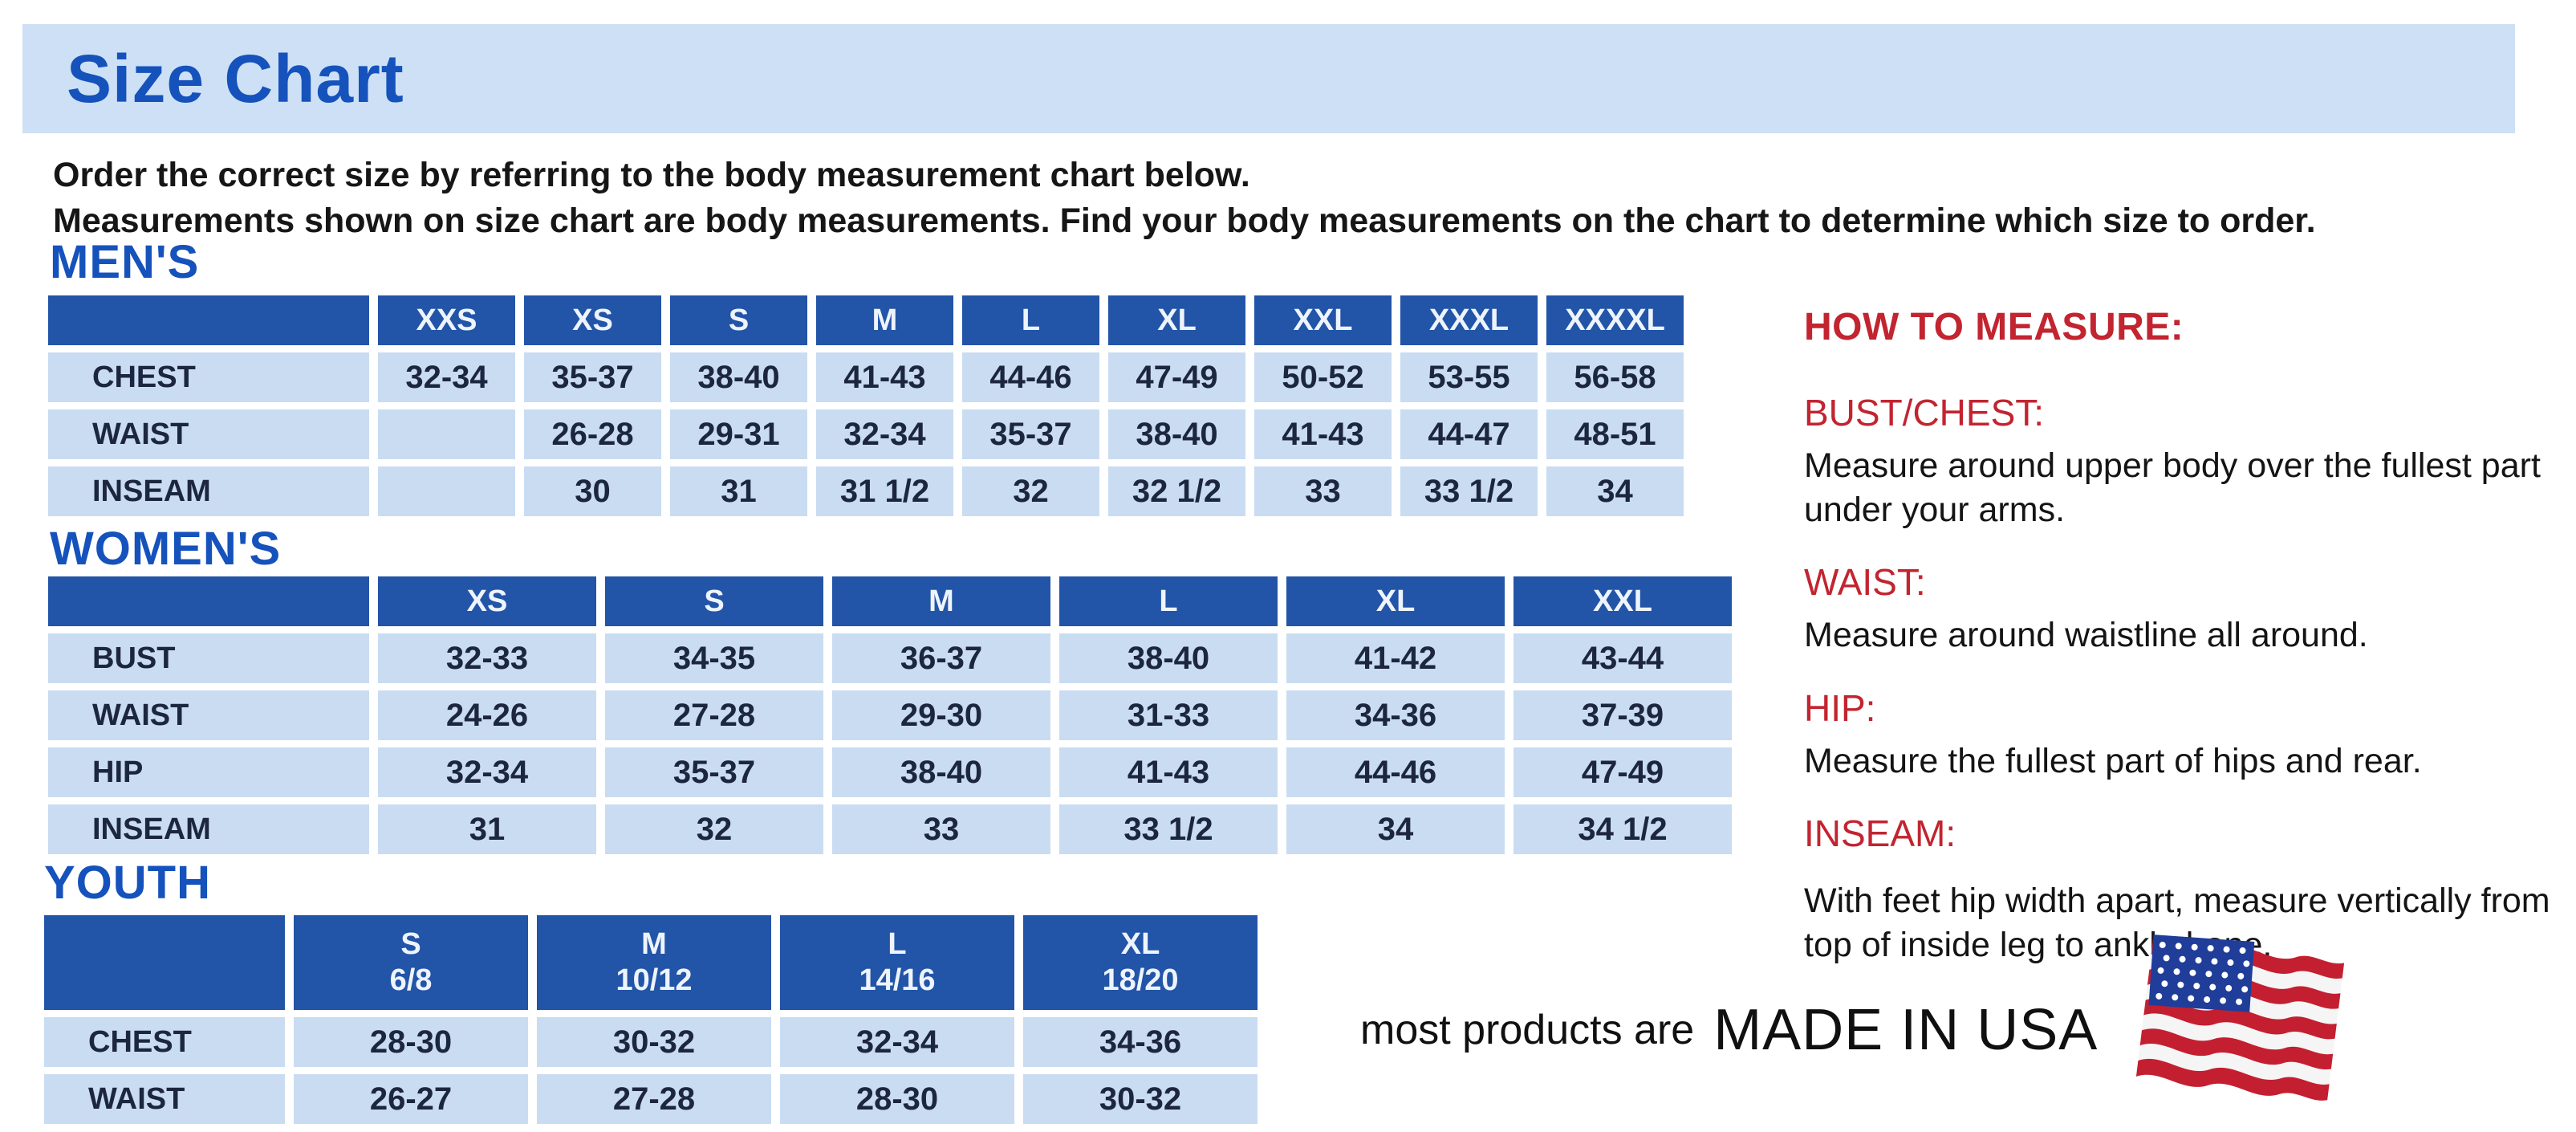  I want to click on made-in-prefix: most products are, so click(1527, 1030).